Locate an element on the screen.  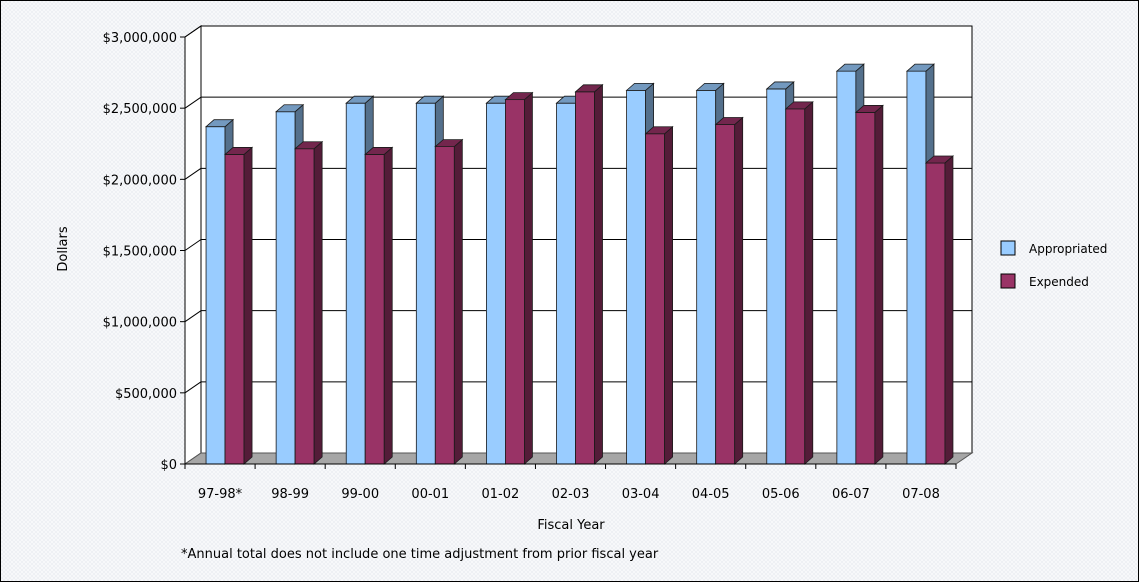
x-tick-label: 02-03 is located at coordinates (571, 494).